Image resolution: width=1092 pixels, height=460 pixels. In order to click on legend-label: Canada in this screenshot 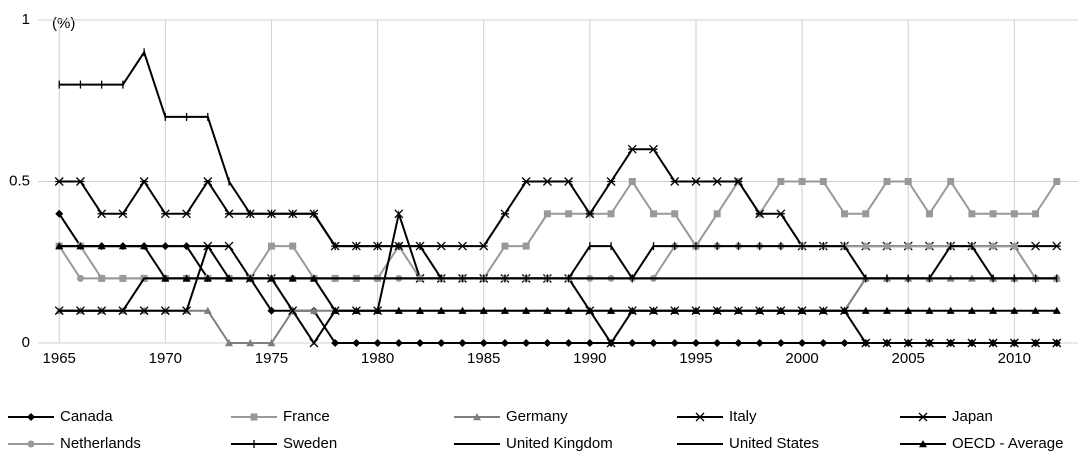, I will do `click(86, 416)`.